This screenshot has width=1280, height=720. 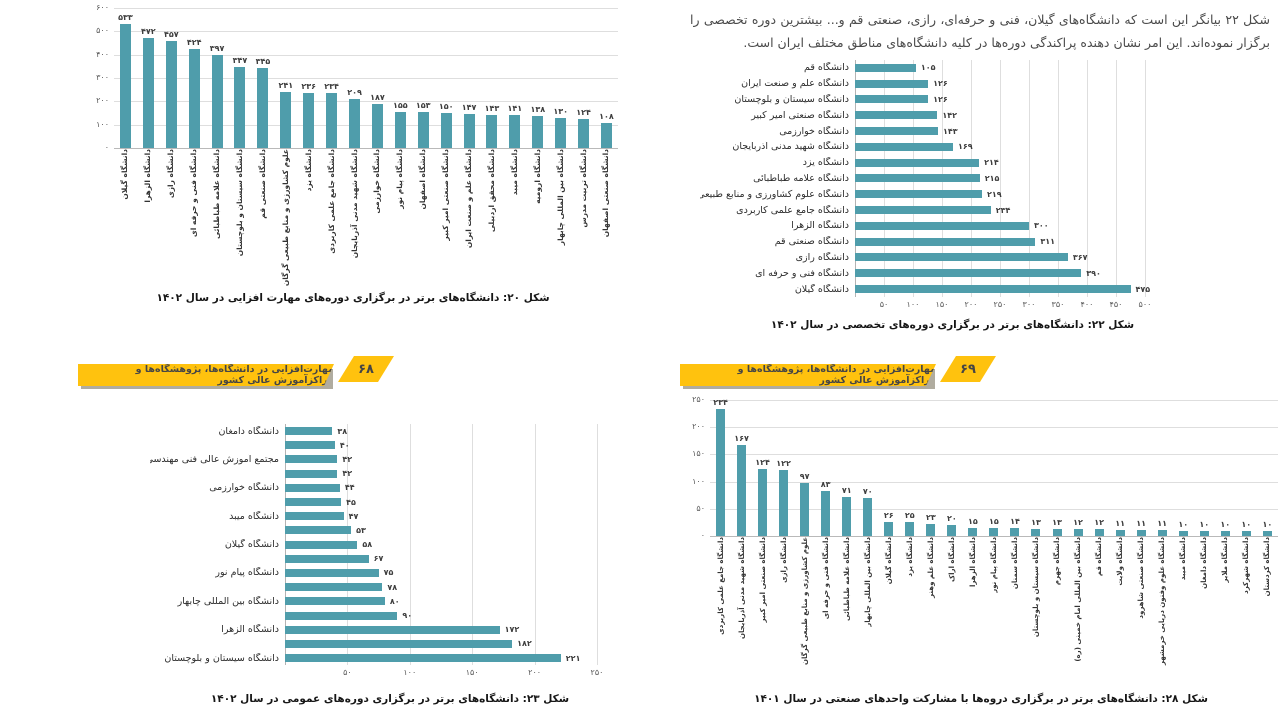 I want to click on value-label: ۷۰, so click(x=867, y=491).